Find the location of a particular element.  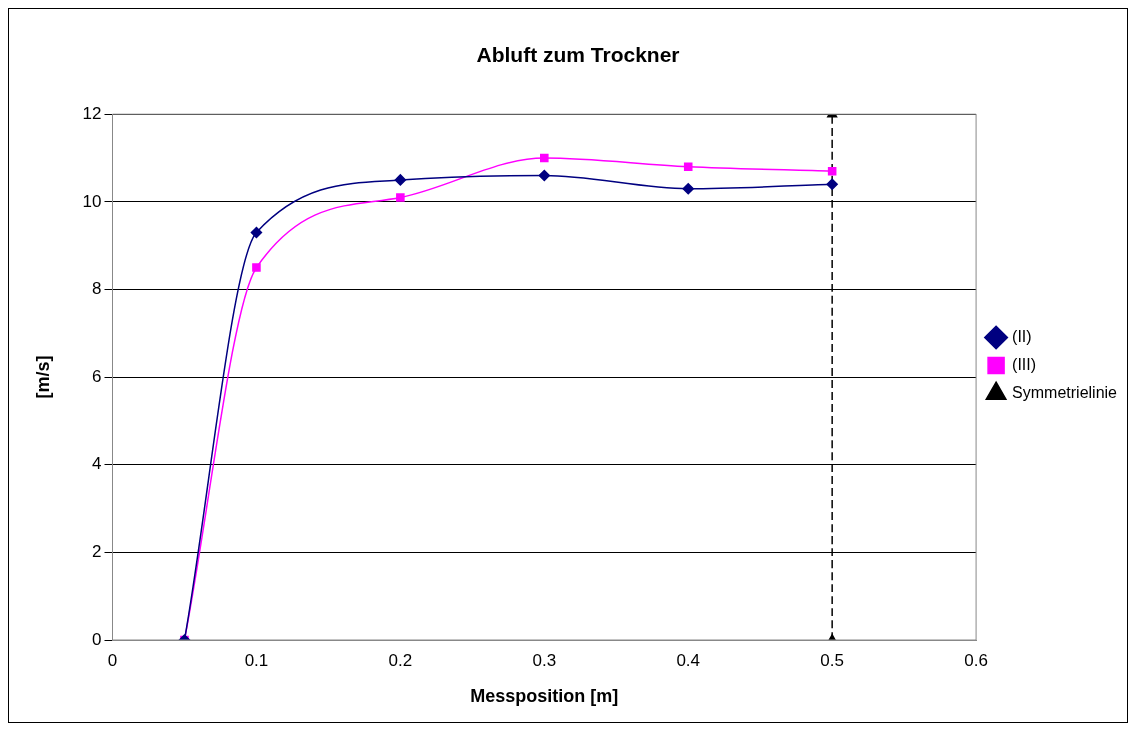

legend-label: (II) is located at coordinates (1022, 336).